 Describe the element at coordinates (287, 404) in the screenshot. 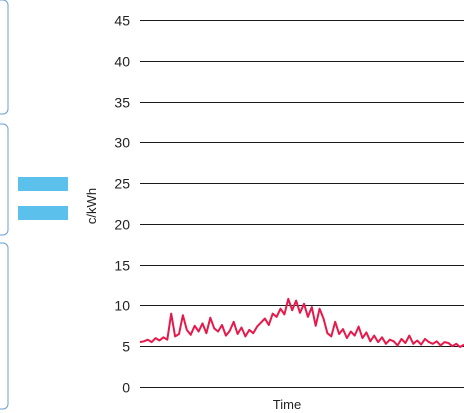

I see `x-axis-label: Time` at that location.